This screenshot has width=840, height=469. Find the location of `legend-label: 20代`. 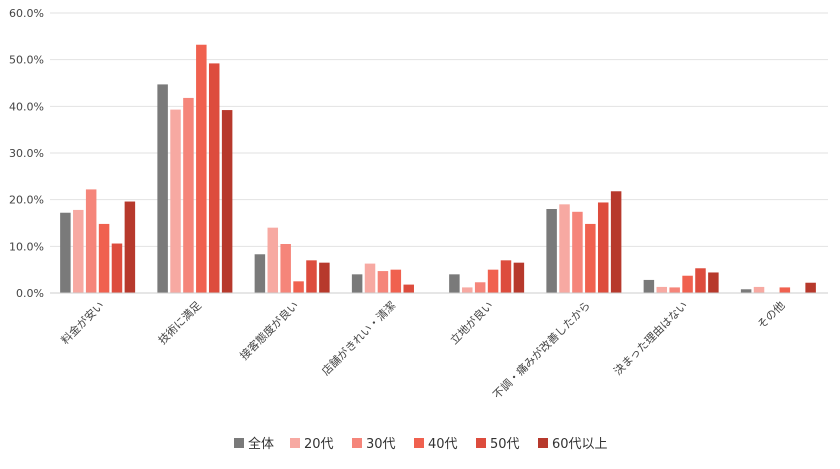

legend-label: 20代 is located at coordinates (319, 444).